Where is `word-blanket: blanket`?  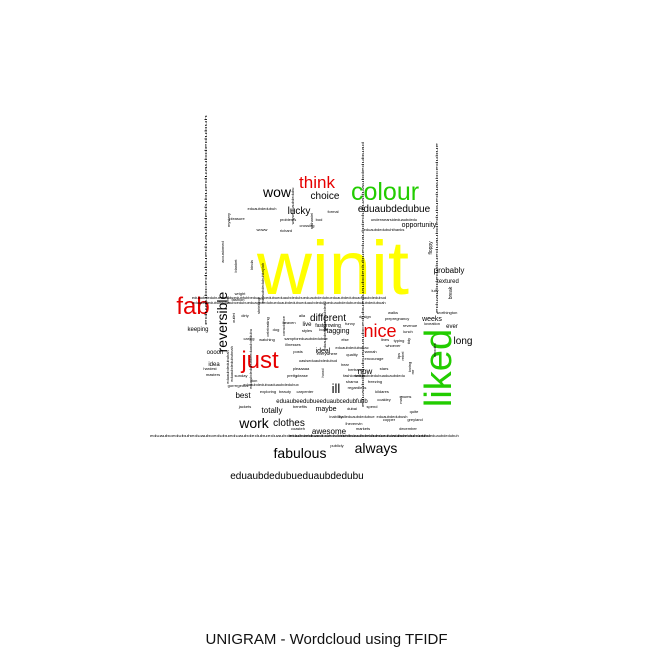
word-blanket: blanket is located at coordinates (235, 266).